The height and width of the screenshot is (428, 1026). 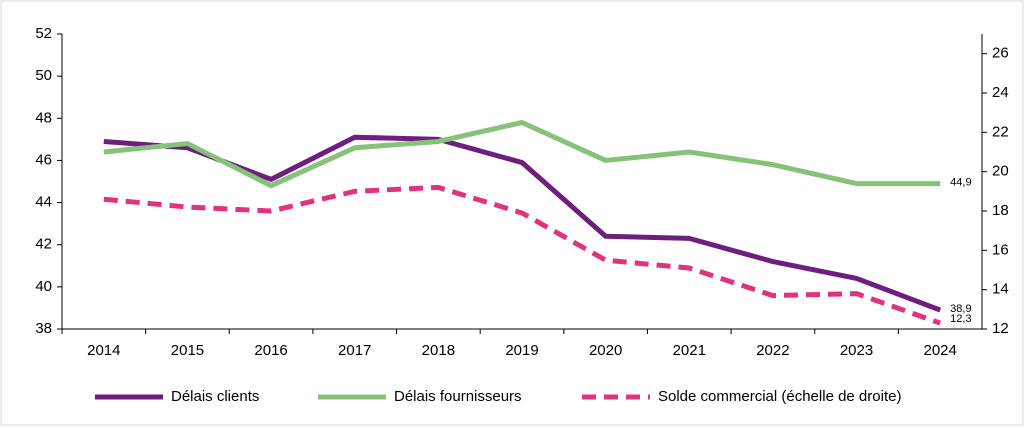 I want to click on x-tick-label: 2014, so click(x=103, y=350).